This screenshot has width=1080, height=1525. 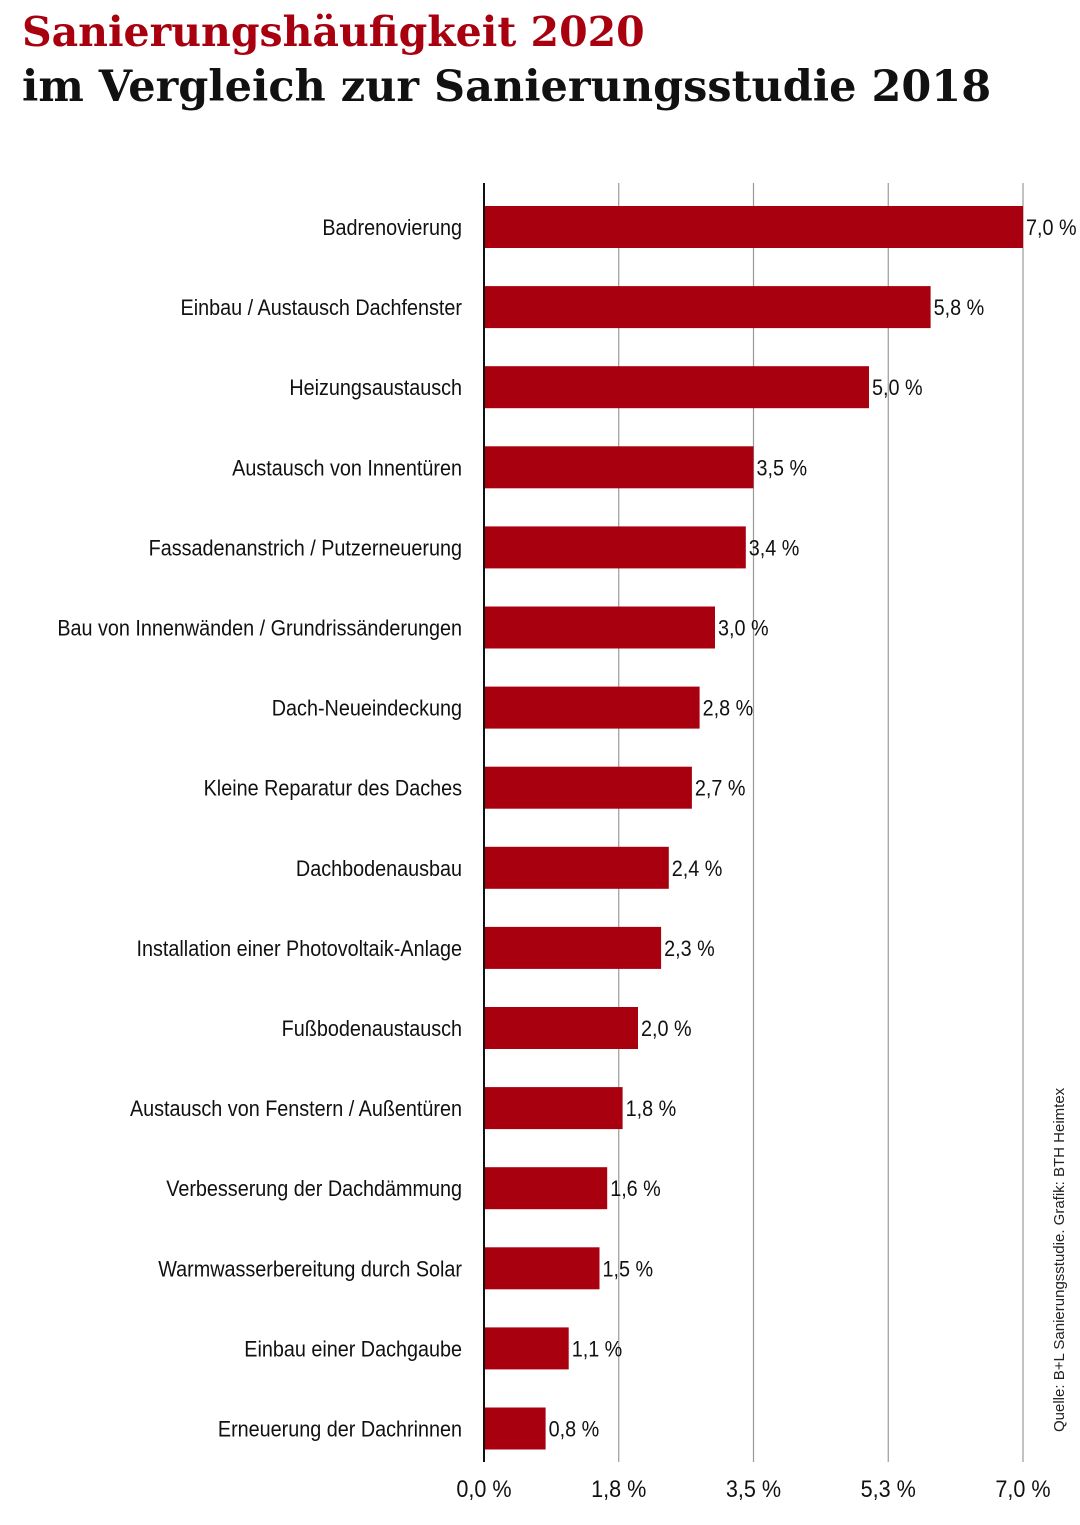 I want to click on value-label: 1,8 %, so click(x=651, y=1109).